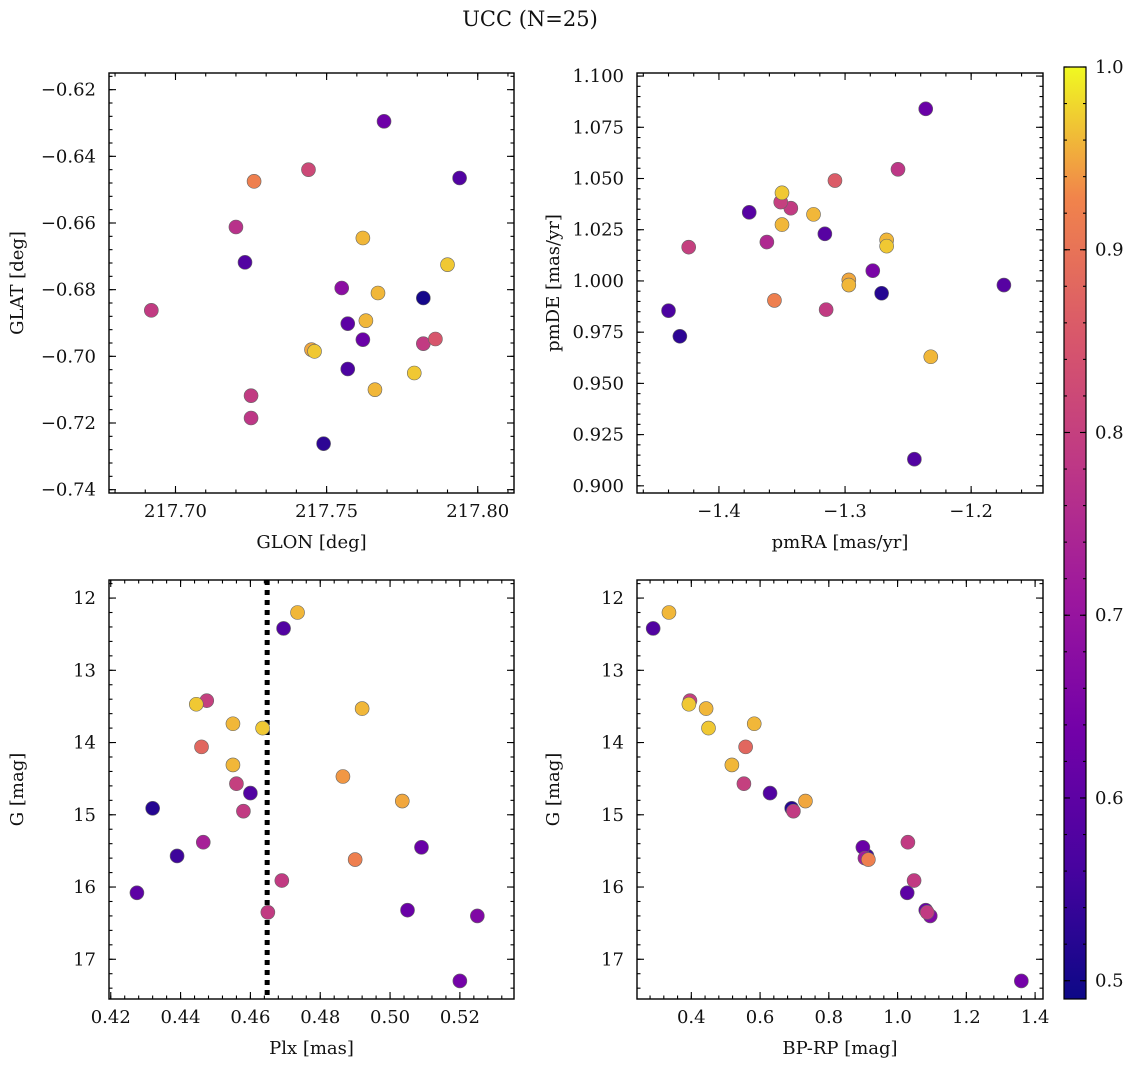 This screenshot has width=1136, height=1067. Describe the element at coordinates (311, 1048) in the screenshot. I see `x-axis-label: Plx [mas]` at that location.